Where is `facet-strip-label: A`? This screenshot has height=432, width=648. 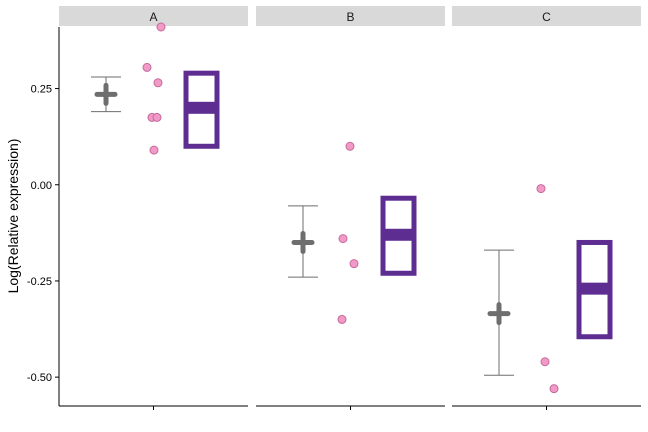
facet-strip-label: A is located at coordinates (153, 17).